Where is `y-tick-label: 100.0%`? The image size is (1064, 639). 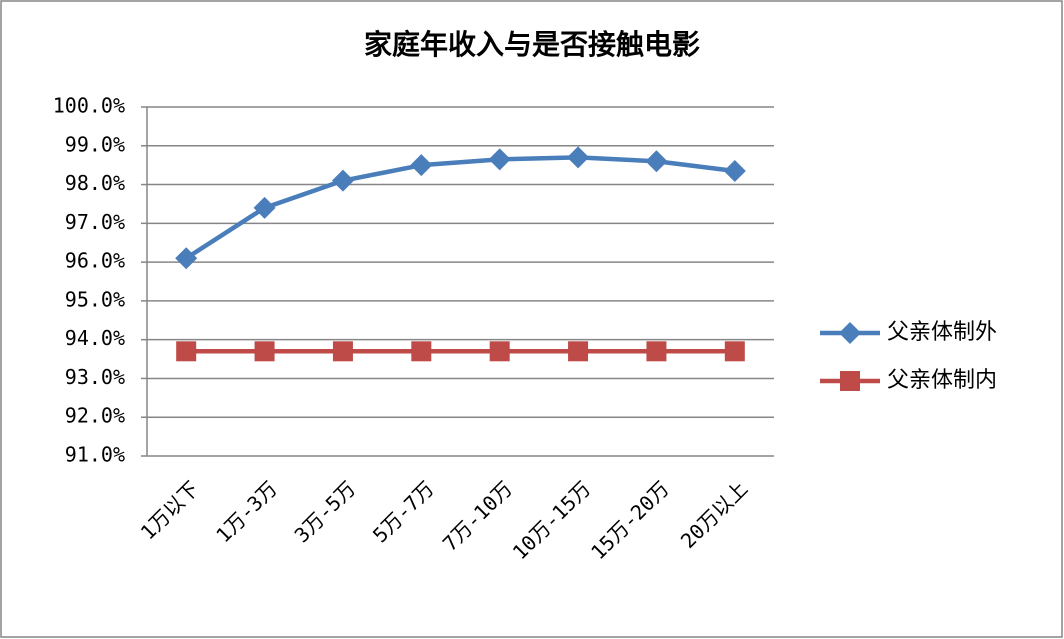
y-tick-label: 100.0% is located at coordinates (89, 106).